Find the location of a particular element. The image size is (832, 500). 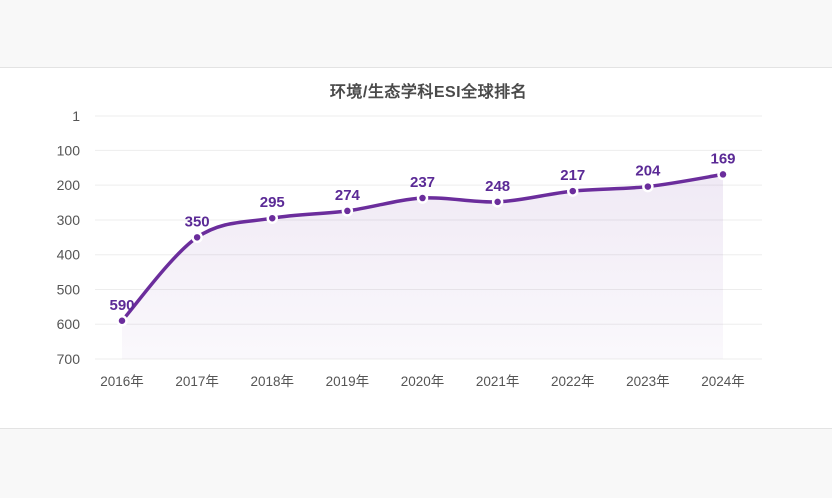

x-tick-label: 2022年 is located at coordinates (573, 381).